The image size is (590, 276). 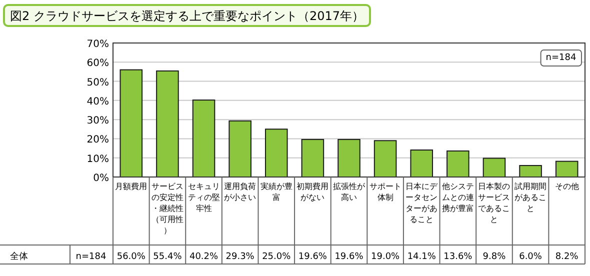 I want to click on y-tick-label: 40%, so click(x=97, y=102).